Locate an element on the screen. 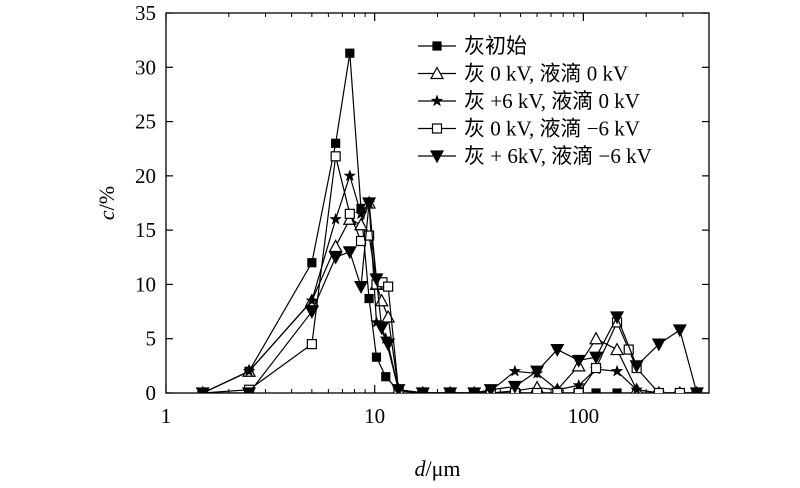 This screenshot has width=800, height=488. y-tick-label: 15 is located at coordinates (145, 230).